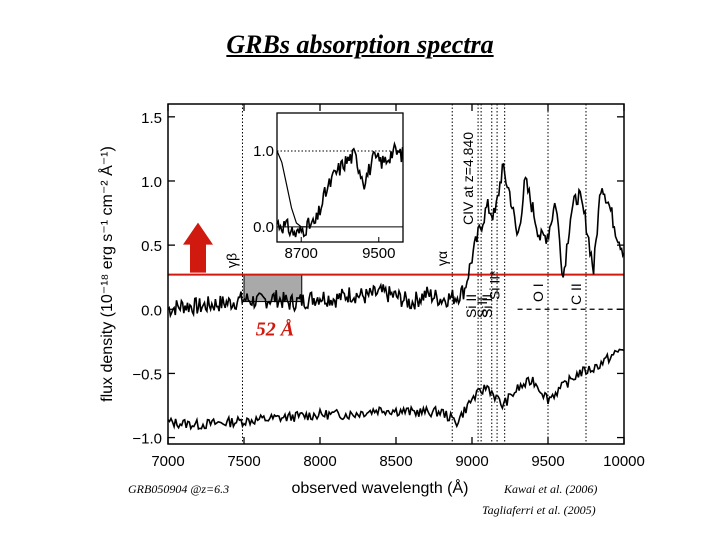 The width and height of the screenshot is (720, 540). Describe the element at coordinates (275, 330) in the screenshot. I see `window-label: 52 Å` at that location.